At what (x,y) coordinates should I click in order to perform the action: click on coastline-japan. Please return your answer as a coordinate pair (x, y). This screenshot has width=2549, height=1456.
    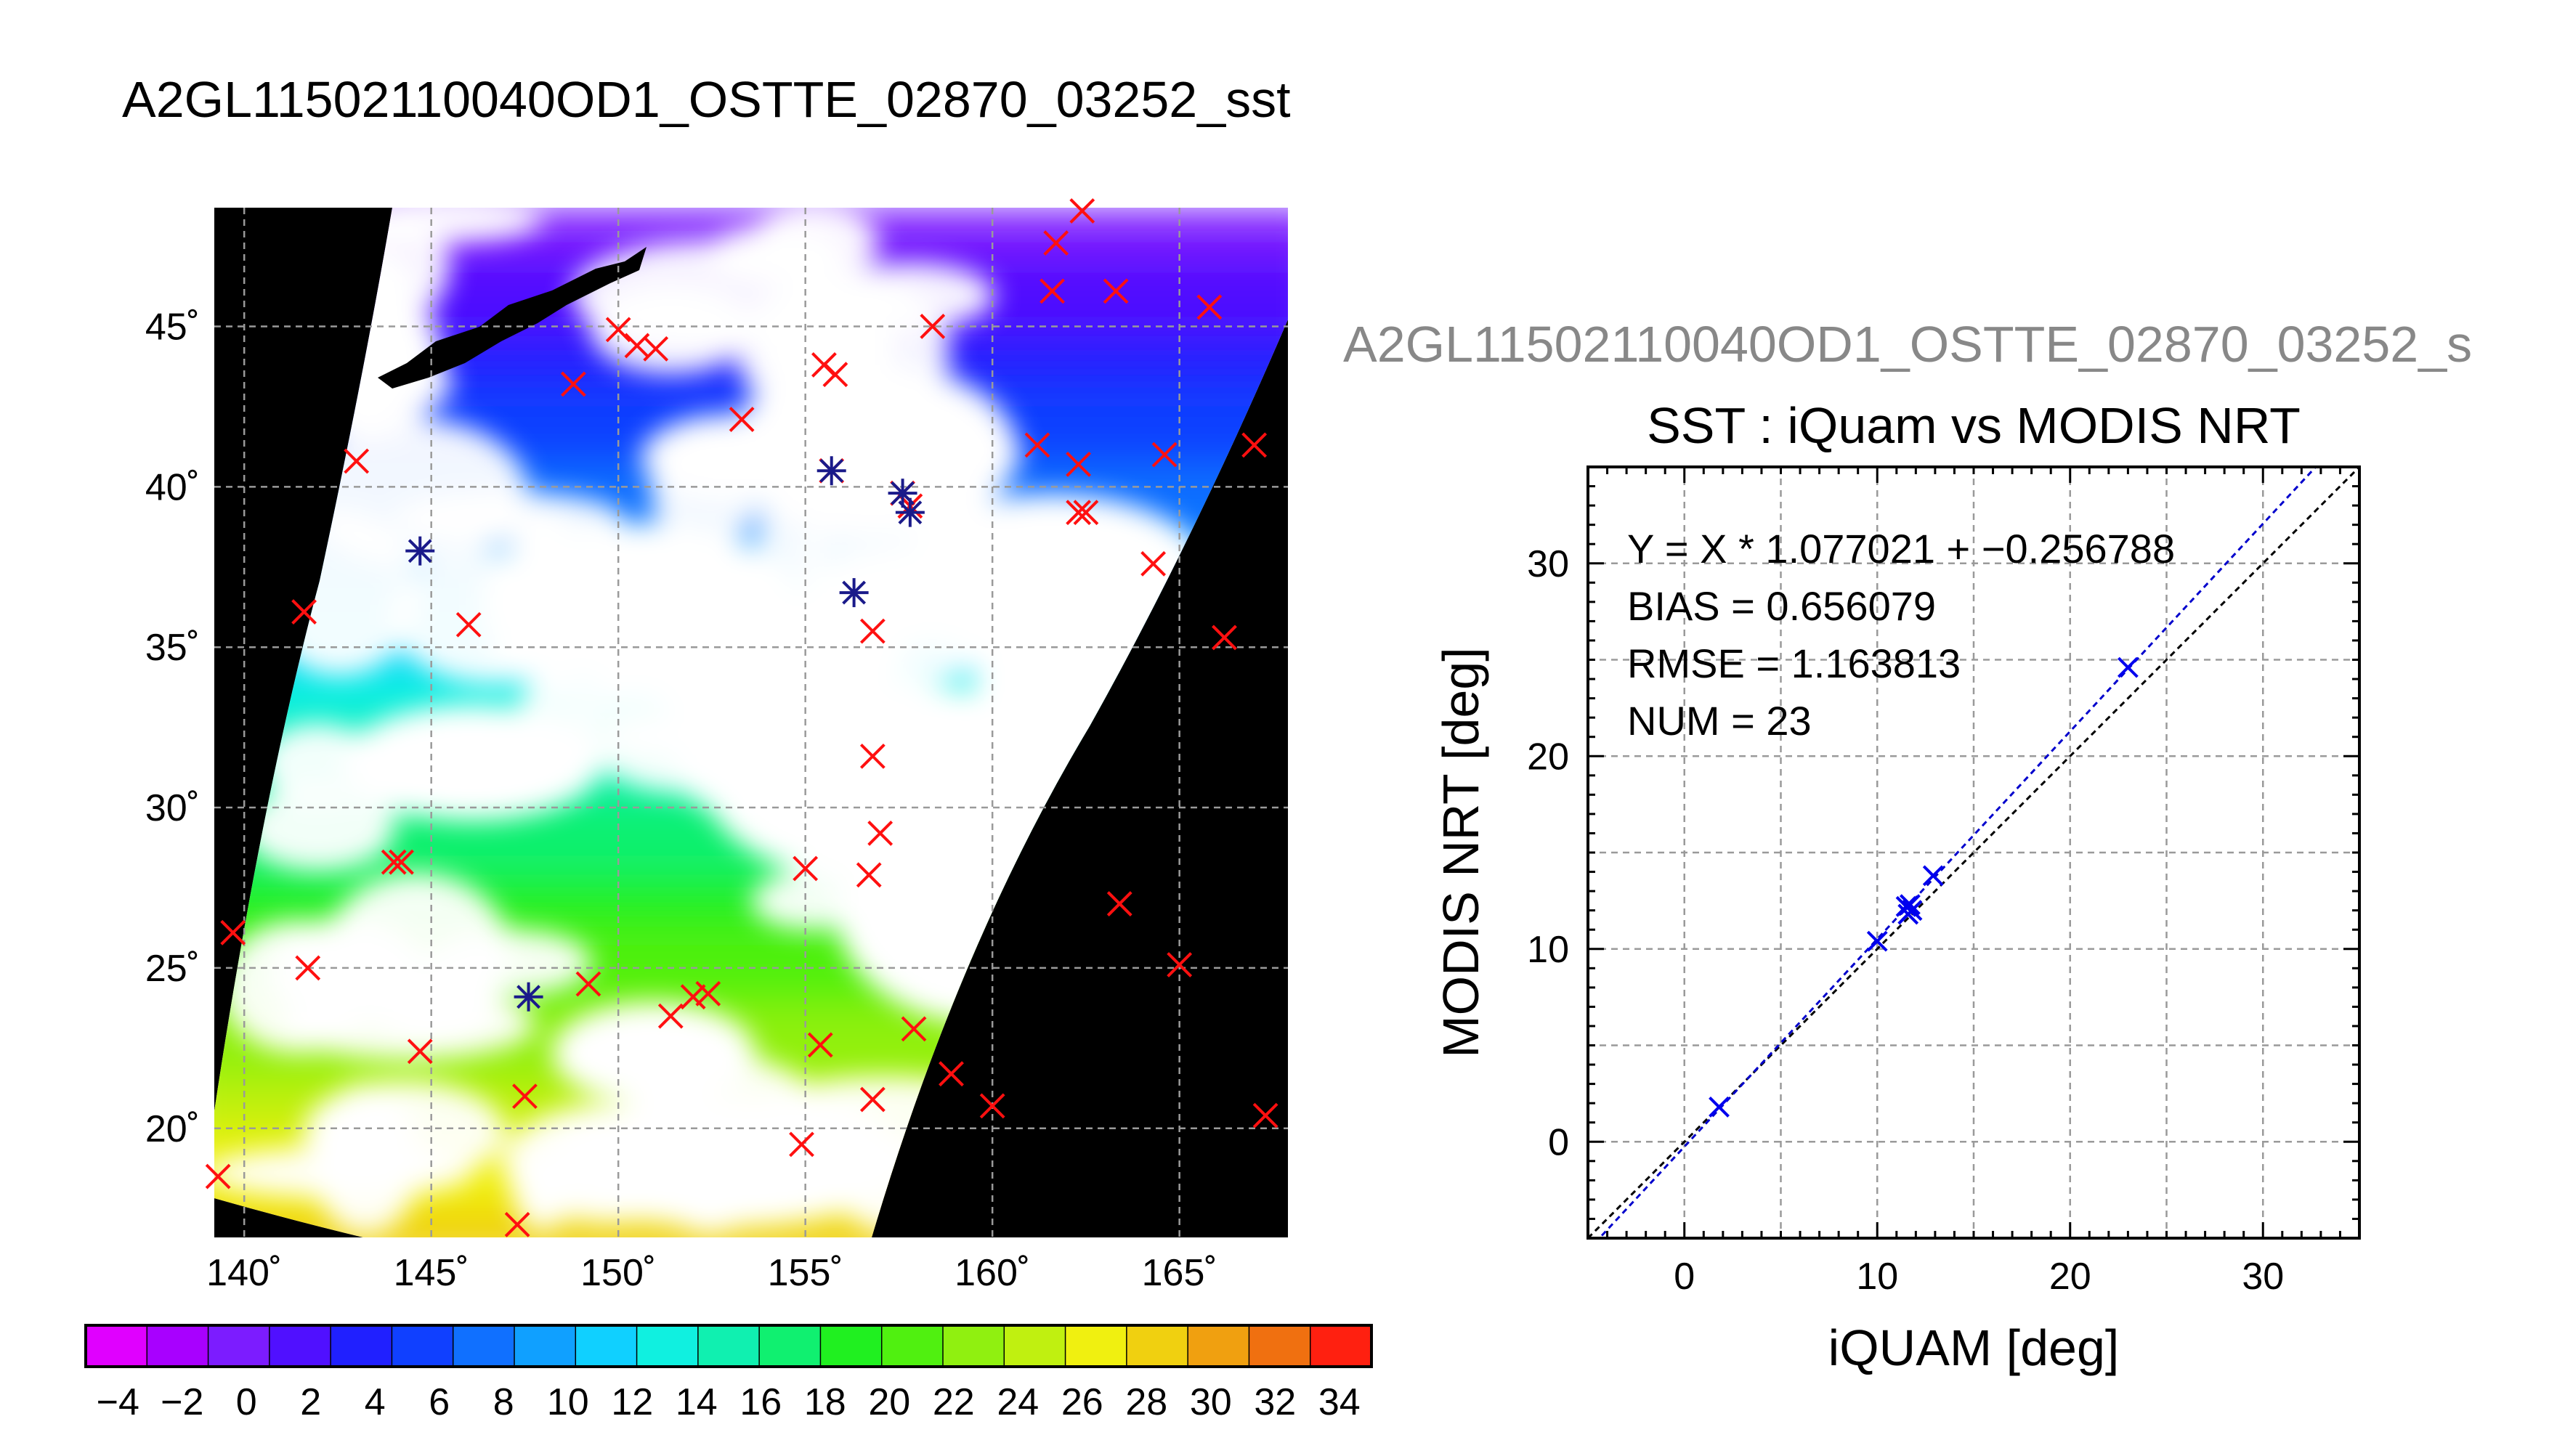
    Looking at the image, I should click on (513, 318).